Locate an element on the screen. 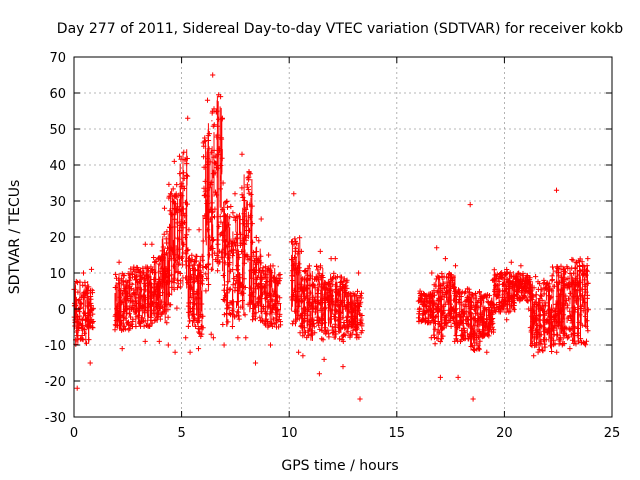 The height and width of the screenshot is (480, 640). y-tick-label: 0 is located at coordinates (62, 310).